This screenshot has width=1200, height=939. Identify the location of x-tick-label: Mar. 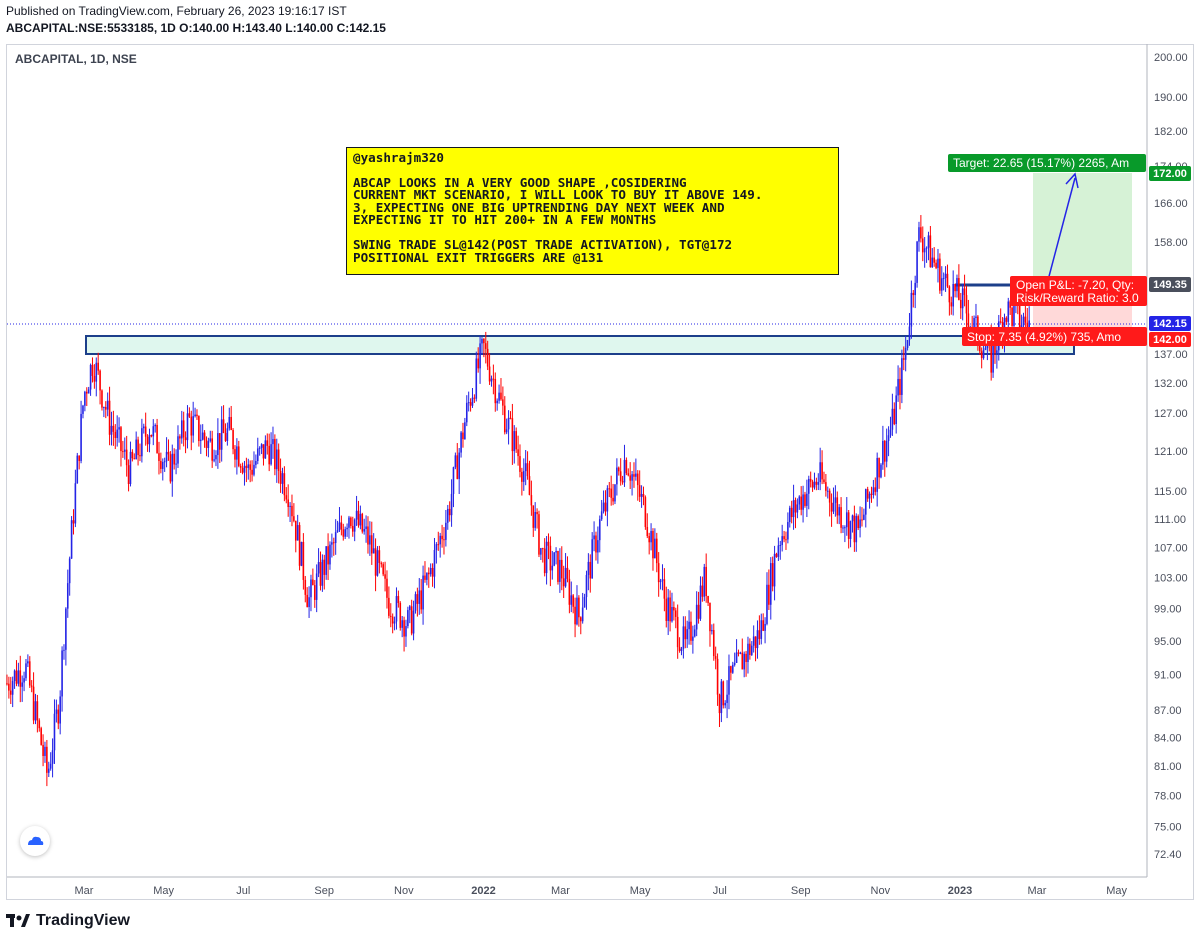
(1037, 891).